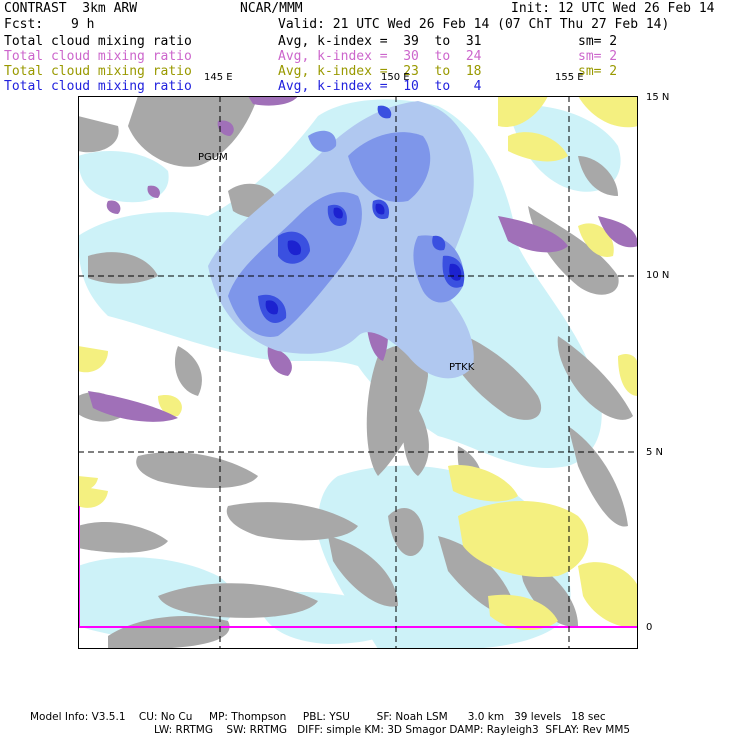 This screenshot has height=740, width=740. I want to click on field-name-1: Total cloud mixing ratio, so click(98, 41).